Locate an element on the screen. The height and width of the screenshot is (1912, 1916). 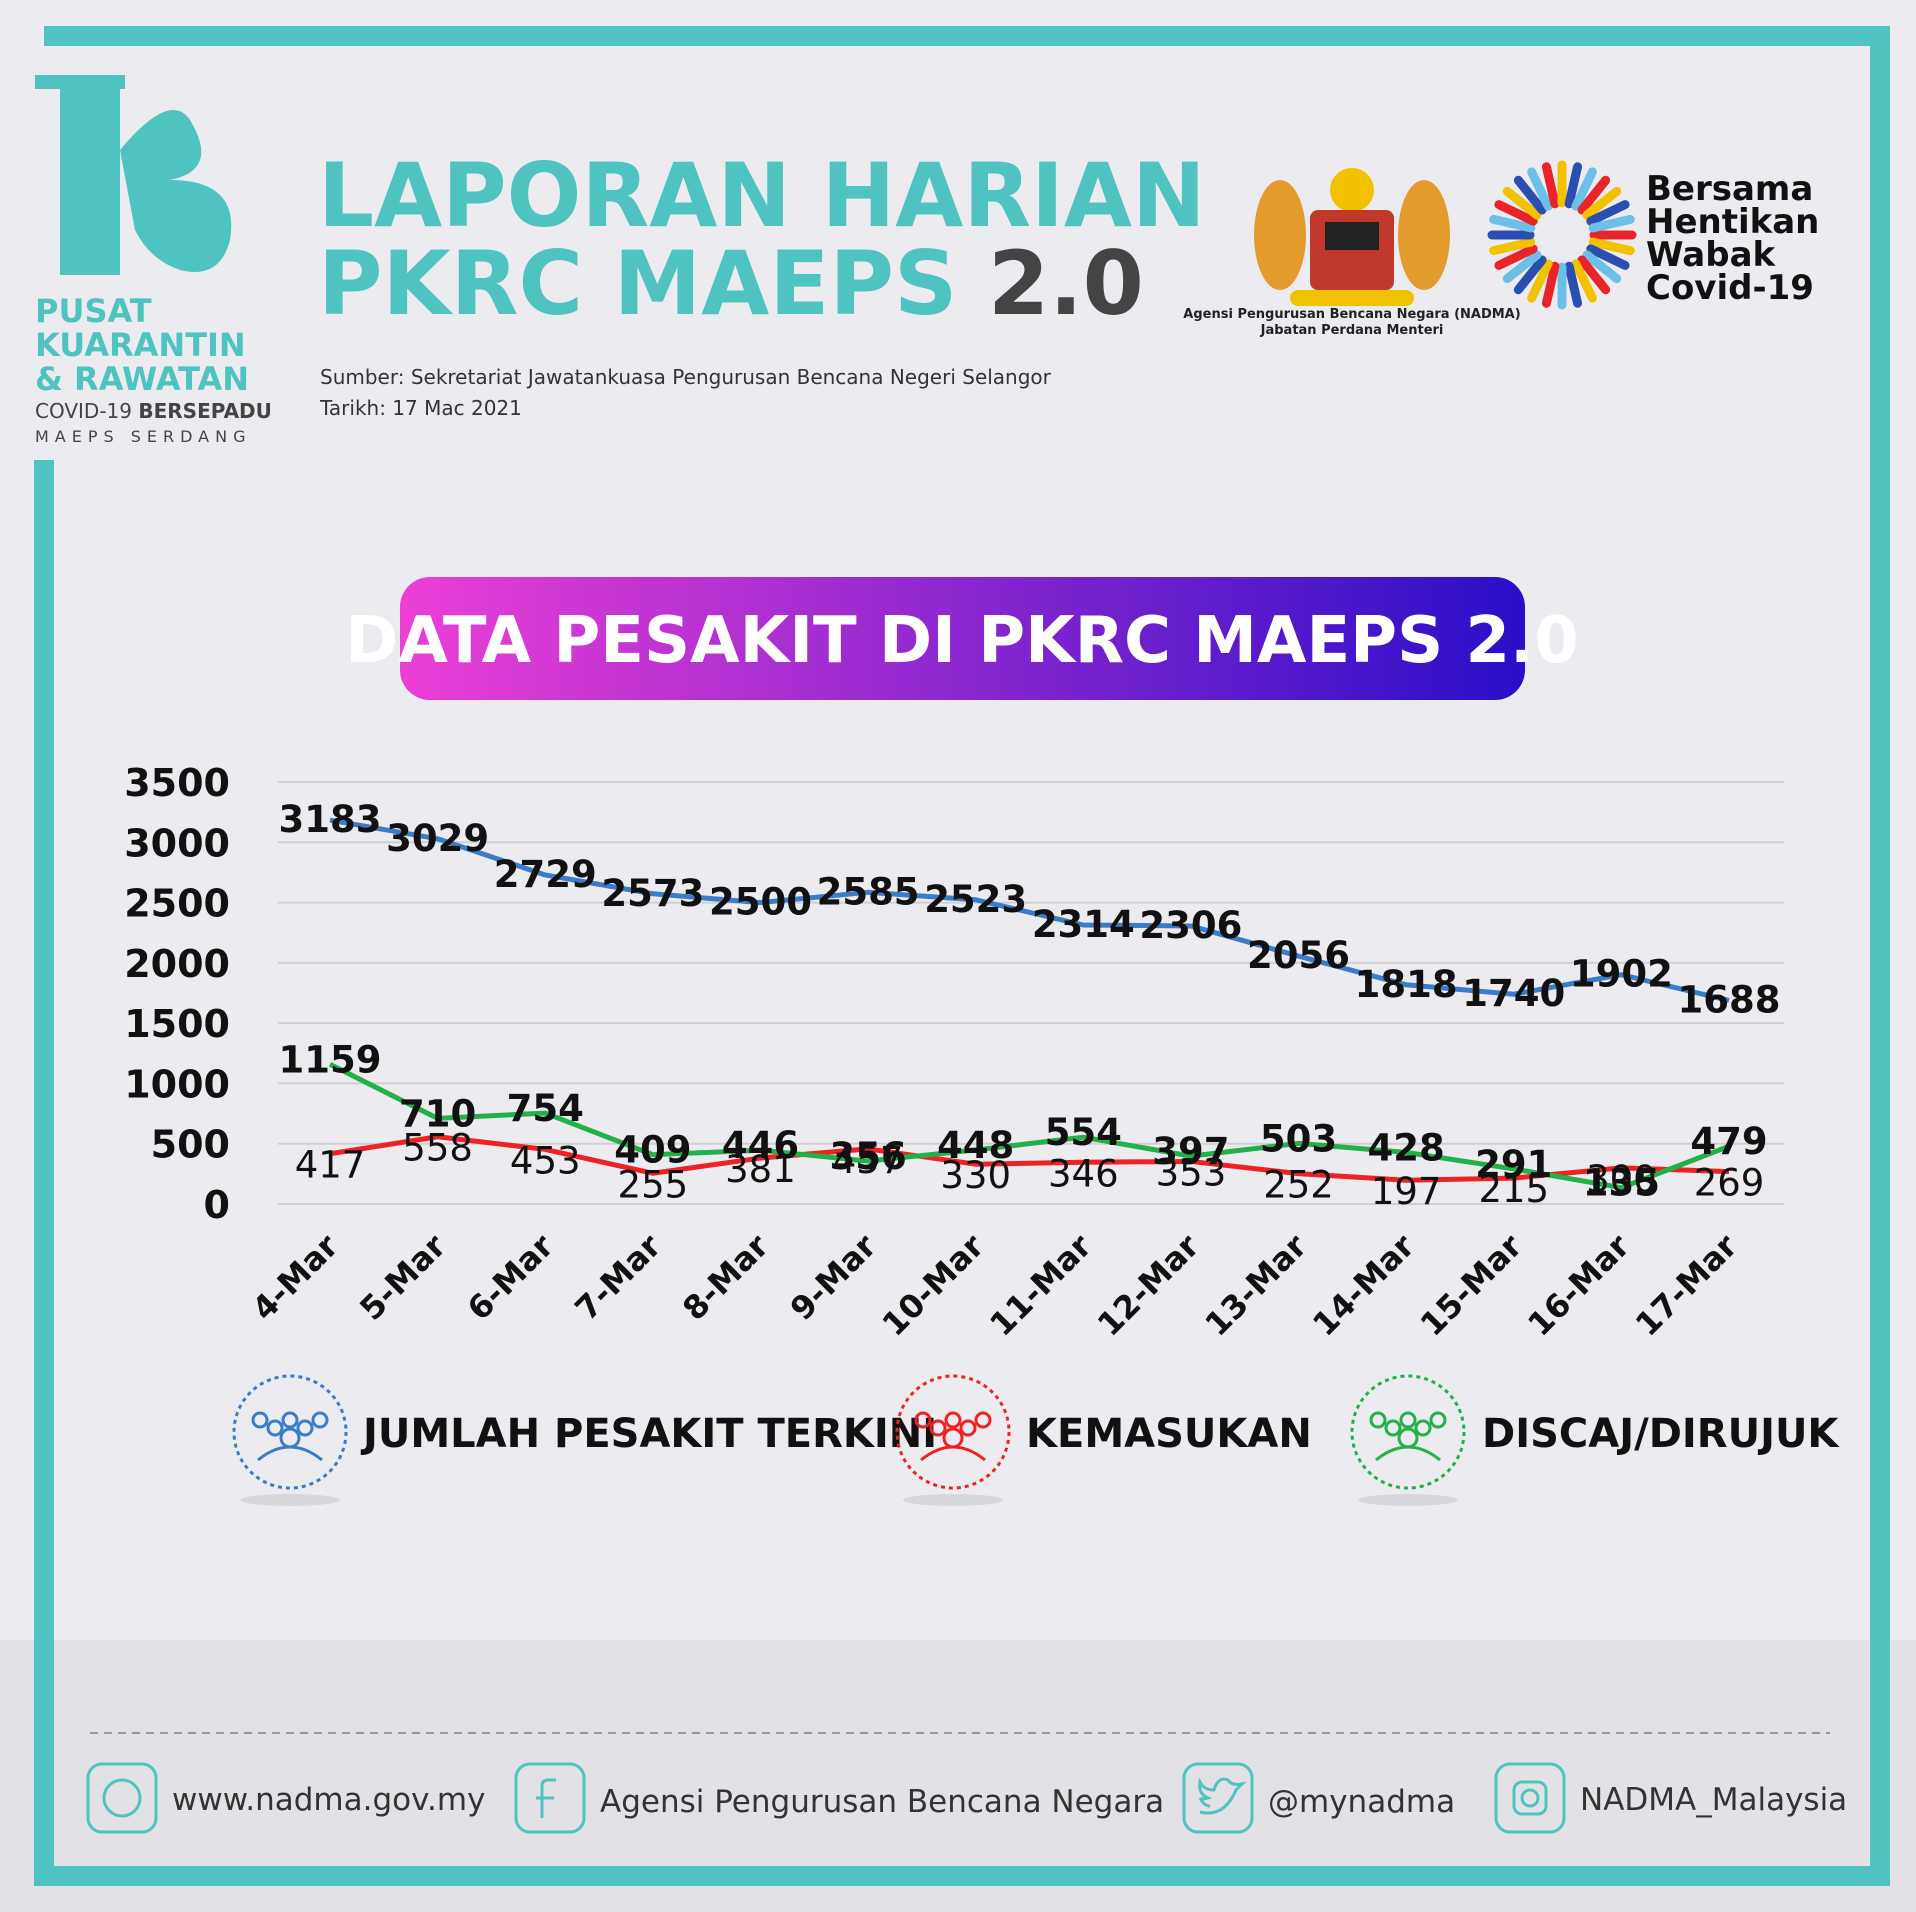
data-label: 558 is located at coordinates (437, 1148).